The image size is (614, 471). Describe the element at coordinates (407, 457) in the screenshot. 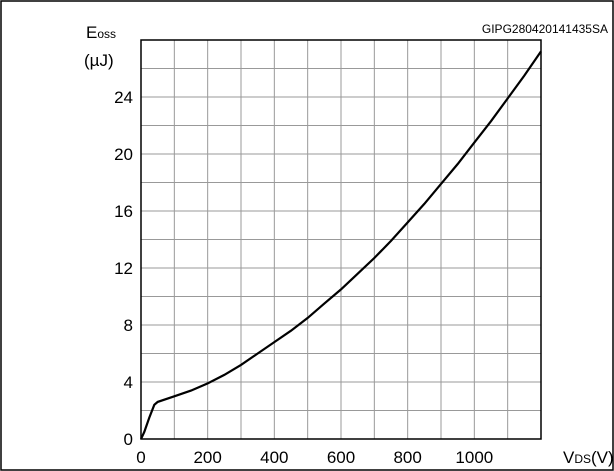

I see `x-tick-label: 800` at that location.